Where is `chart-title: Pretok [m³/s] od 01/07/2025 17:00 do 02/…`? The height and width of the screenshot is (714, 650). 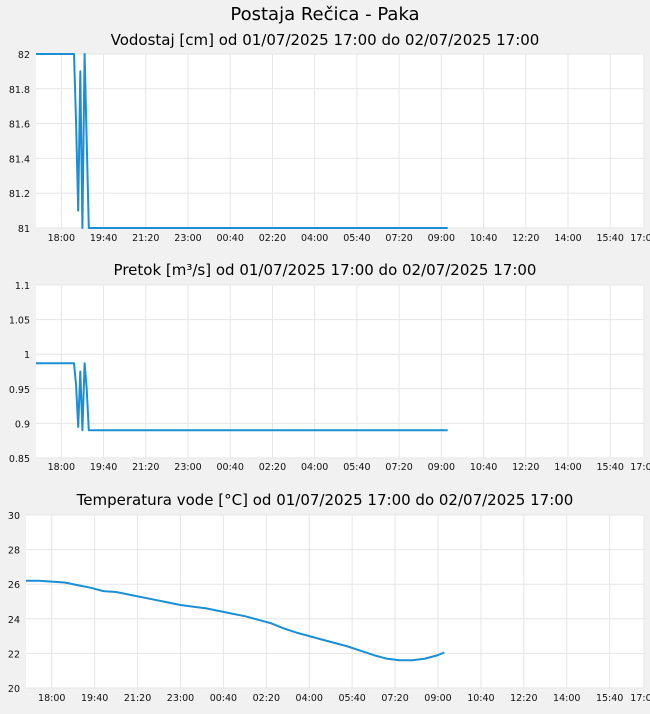
chart-title: Pretok [m³/s] od 01/07/2025 17:00 do 02/… is located at coordinates (325, 270).